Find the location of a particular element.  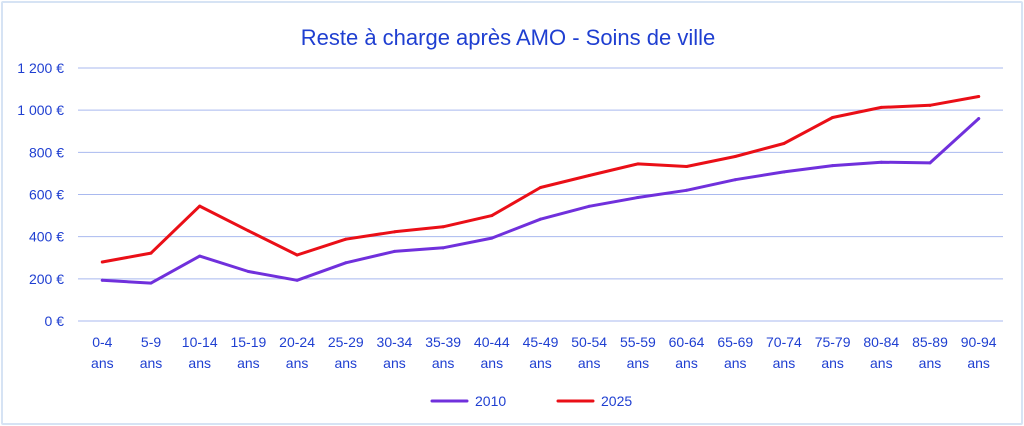

x-tick-label: 50-54 is located at coordinates (589, 342).